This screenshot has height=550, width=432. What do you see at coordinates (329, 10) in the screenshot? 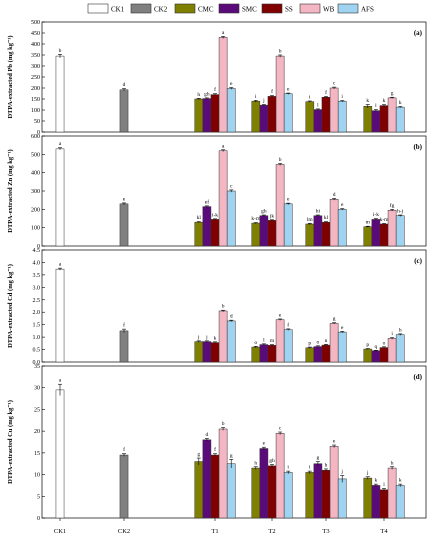
I see `legend-label: WB` at bounding box center [329, 10].